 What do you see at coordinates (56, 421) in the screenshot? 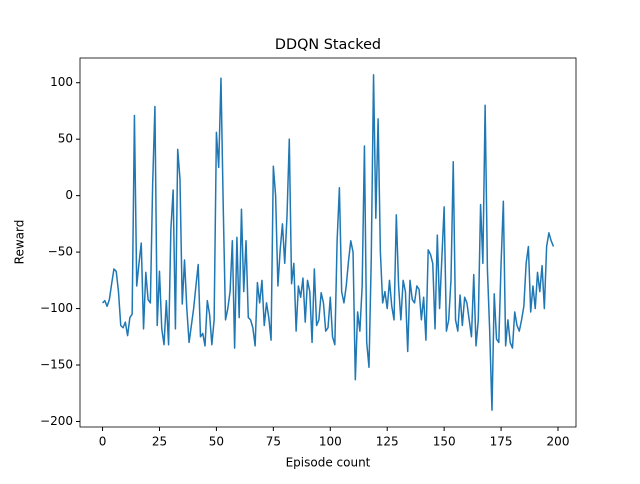
I see `y-tick-label: −200` at bounding box center [56, 421].